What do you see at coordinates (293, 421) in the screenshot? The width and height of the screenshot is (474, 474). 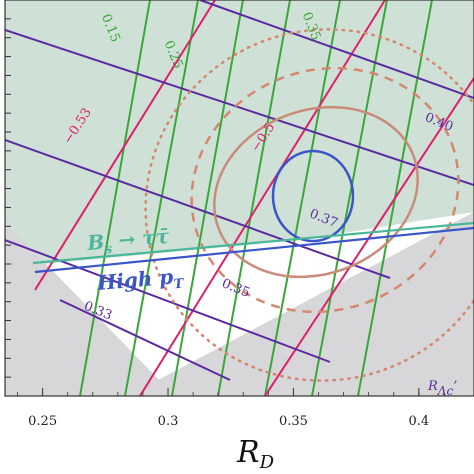 I see `x-tick-label: 0.35` at bounding box center [293, 421].